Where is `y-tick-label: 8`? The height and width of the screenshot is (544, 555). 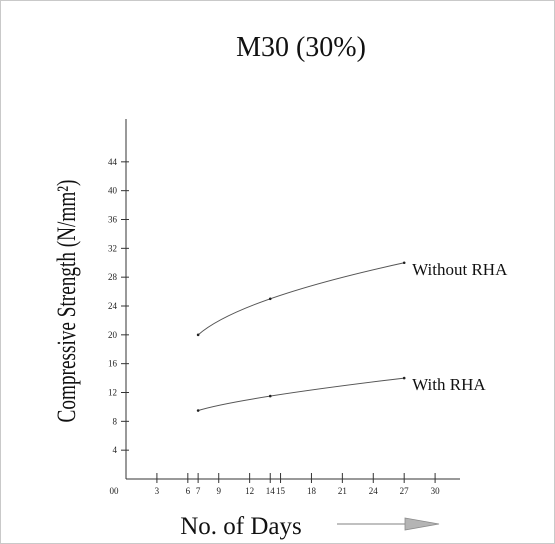 y-tick-label: 8 is located at coordinates (115, 421).